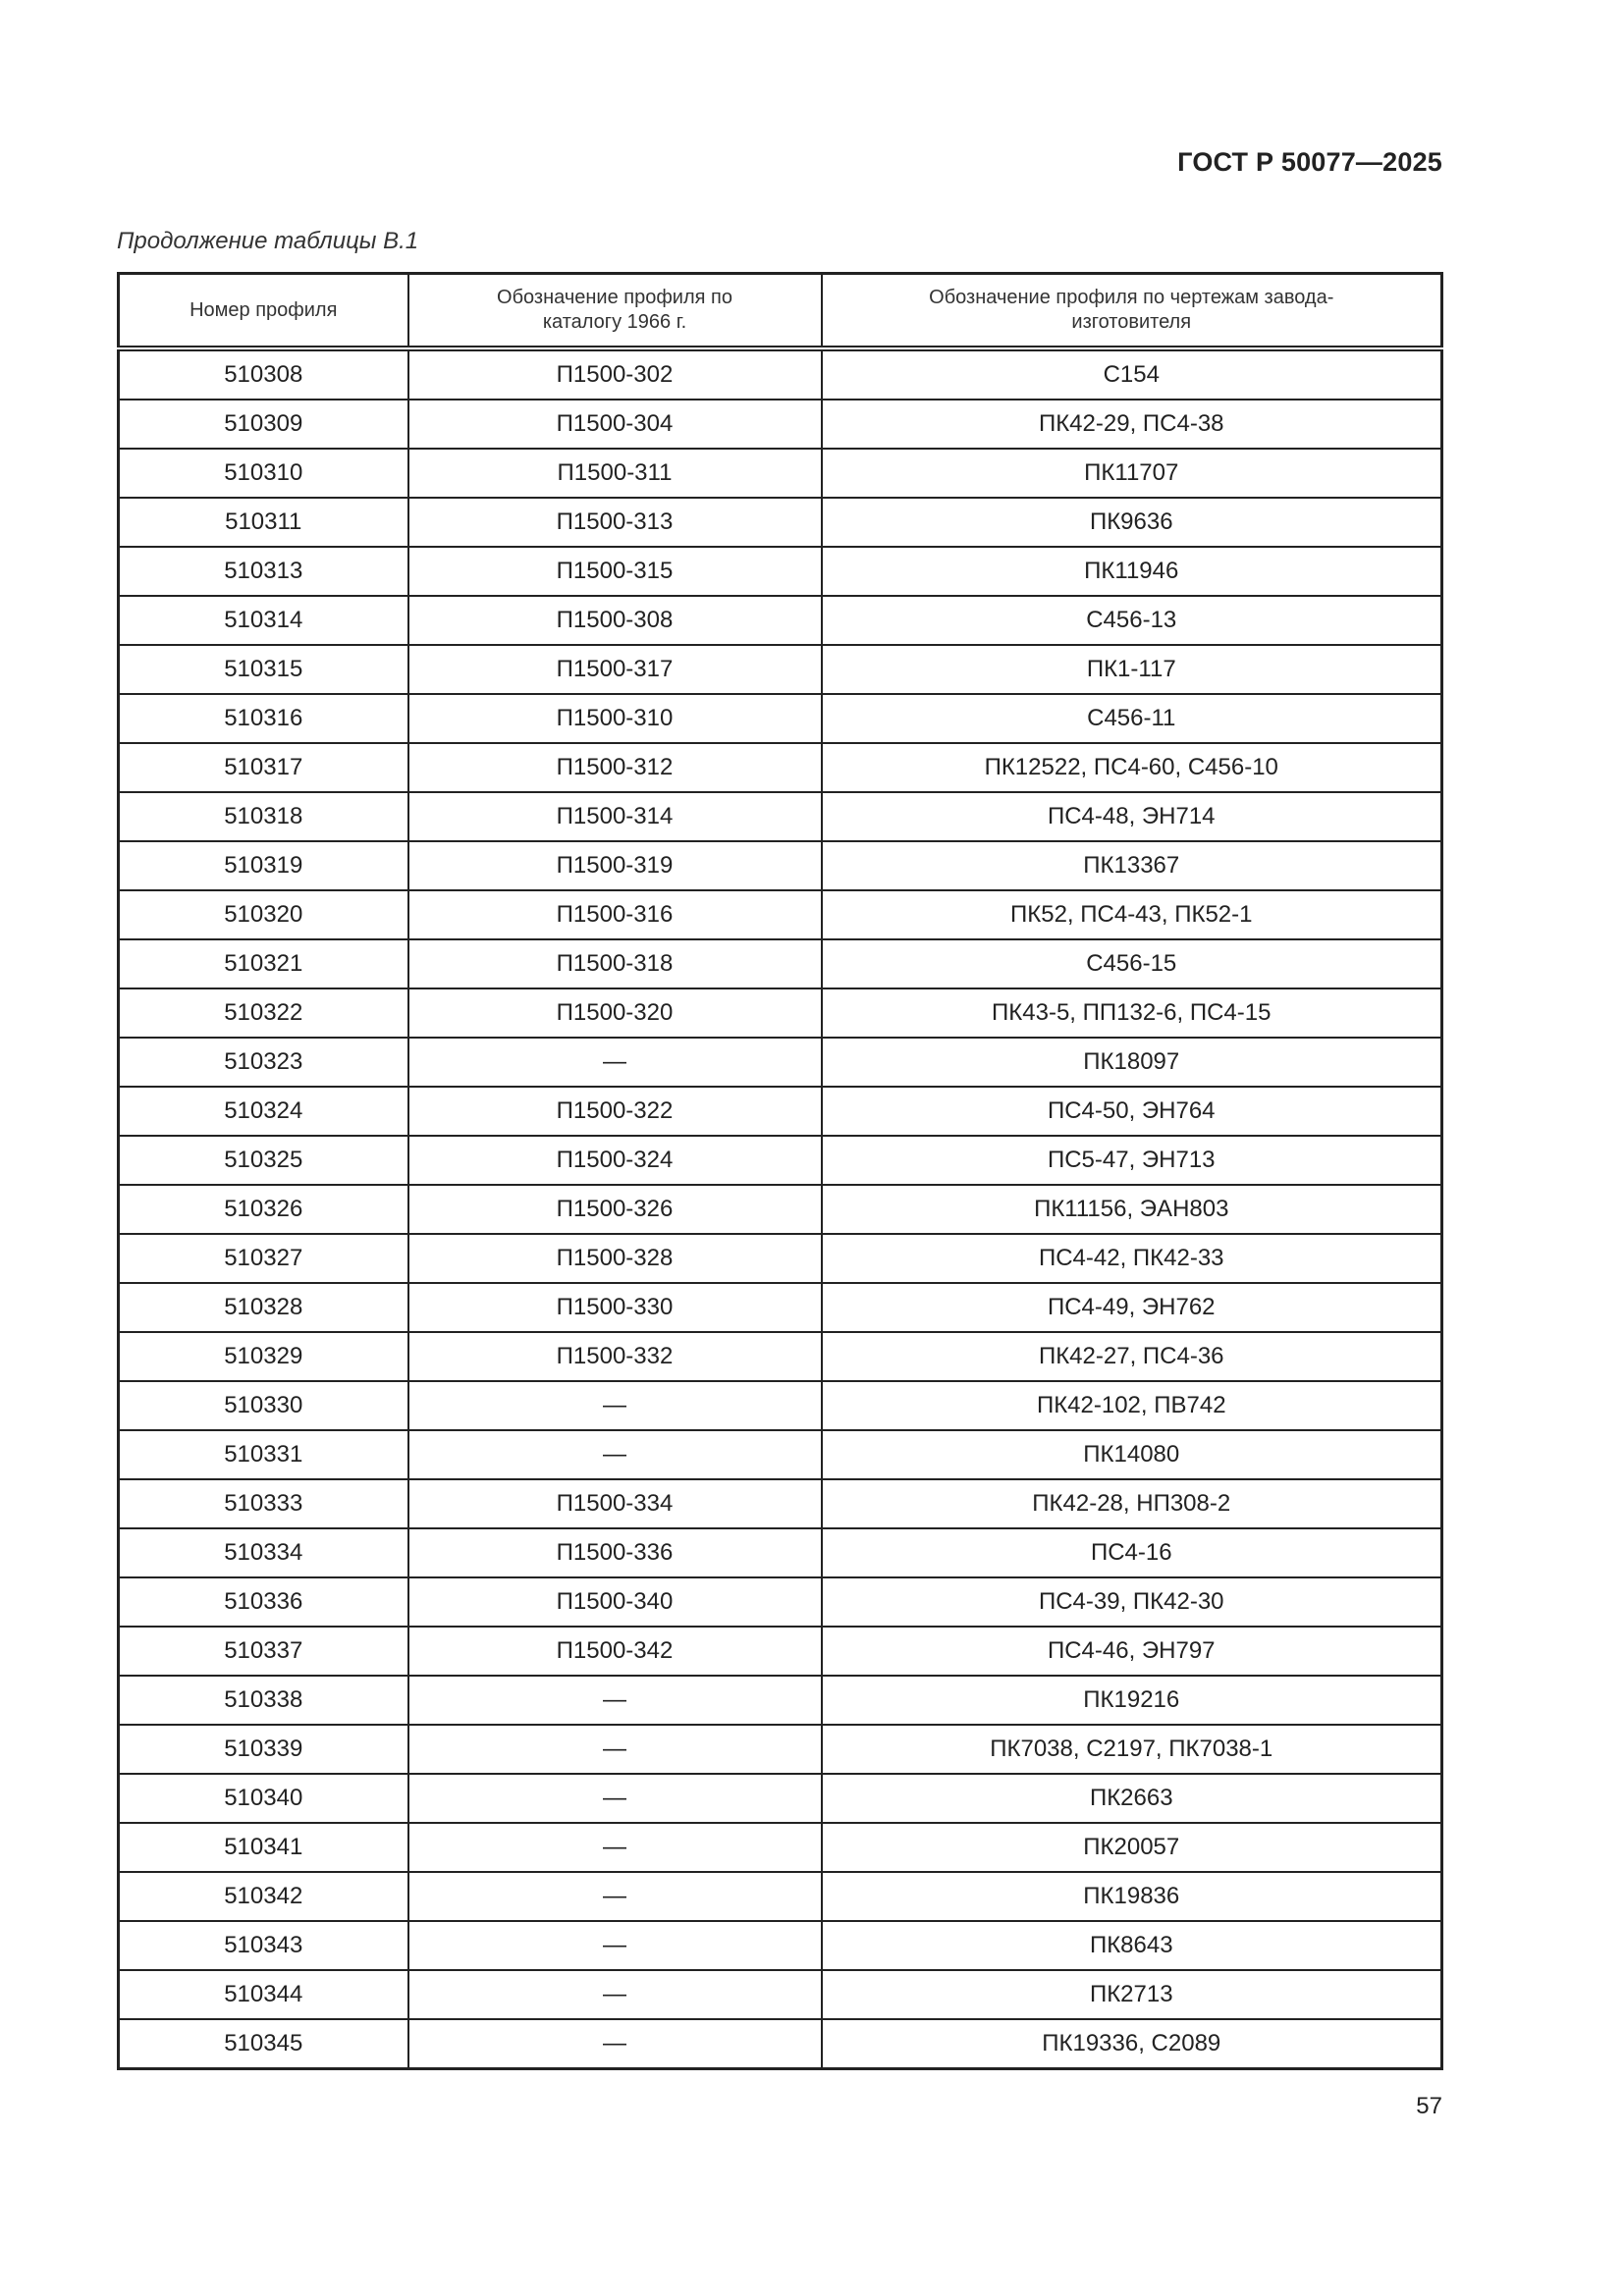  I want to click on cell-catalog-1966: П1500-314, so click(614, 816).